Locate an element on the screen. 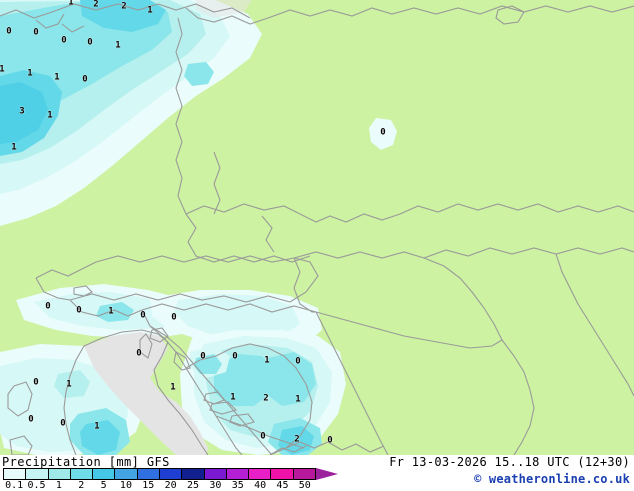  colorbar-tick-2: 2 is located at coordinates (81, 485).